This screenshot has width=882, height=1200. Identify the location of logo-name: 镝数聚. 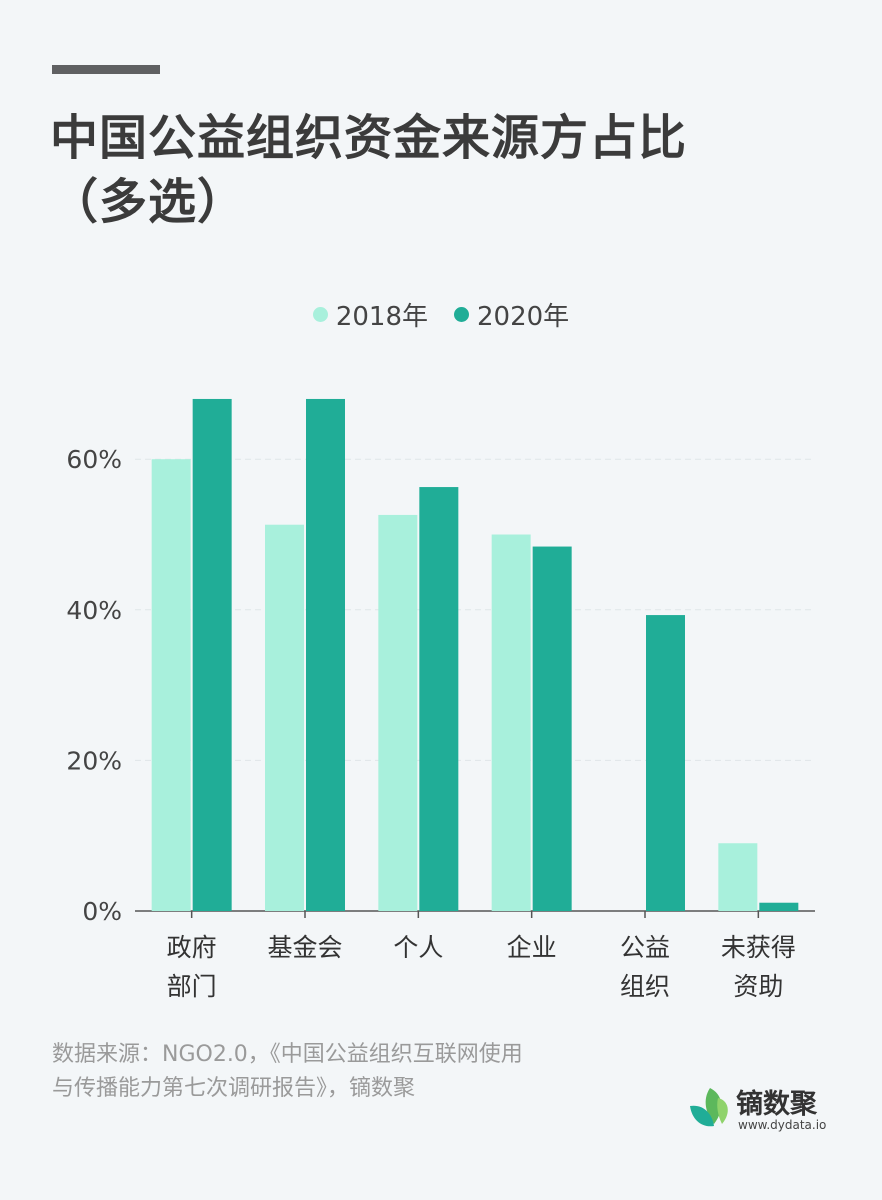
(776, 1104).